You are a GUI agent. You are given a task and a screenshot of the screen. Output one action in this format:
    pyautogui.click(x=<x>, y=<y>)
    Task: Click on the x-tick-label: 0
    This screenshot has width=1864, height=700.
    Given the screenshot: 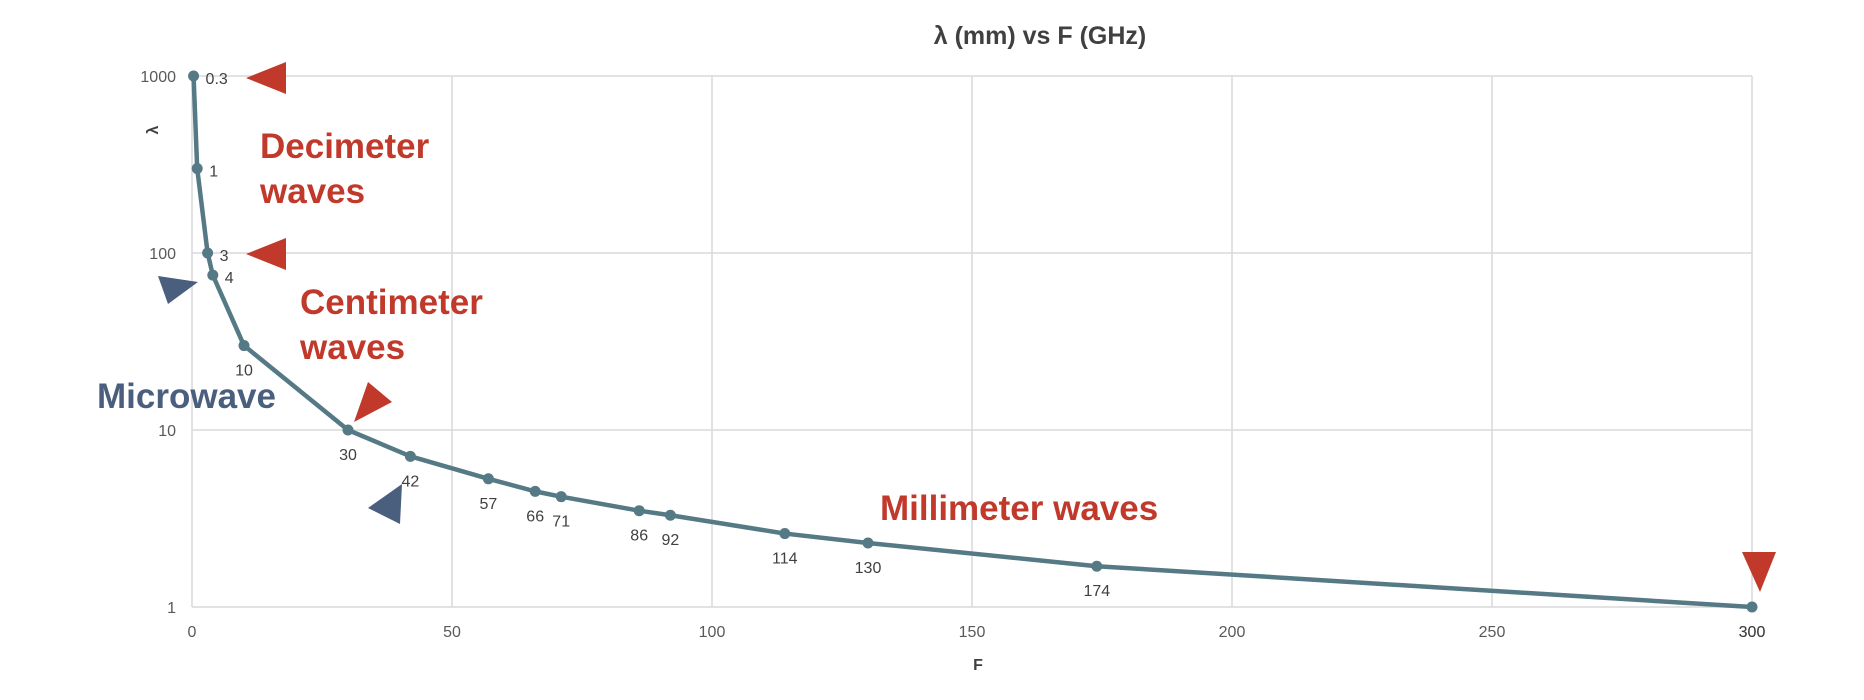 What is the action you would take?
    pyautogui.click(x=192, y=632)
    